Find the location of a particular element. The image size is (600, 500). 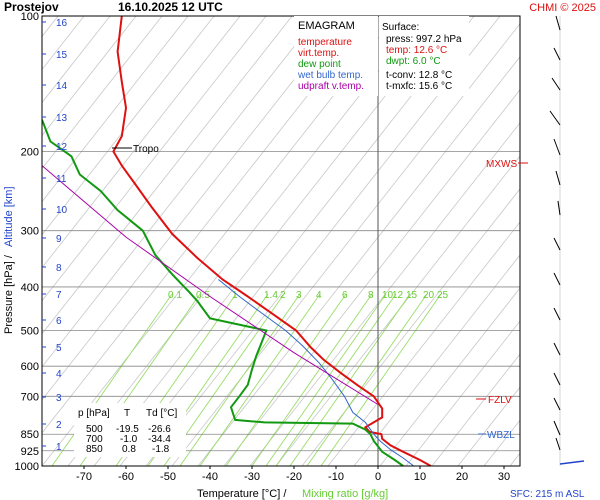

pressure-tick-label: 100 is located at coordinates (30, 17).